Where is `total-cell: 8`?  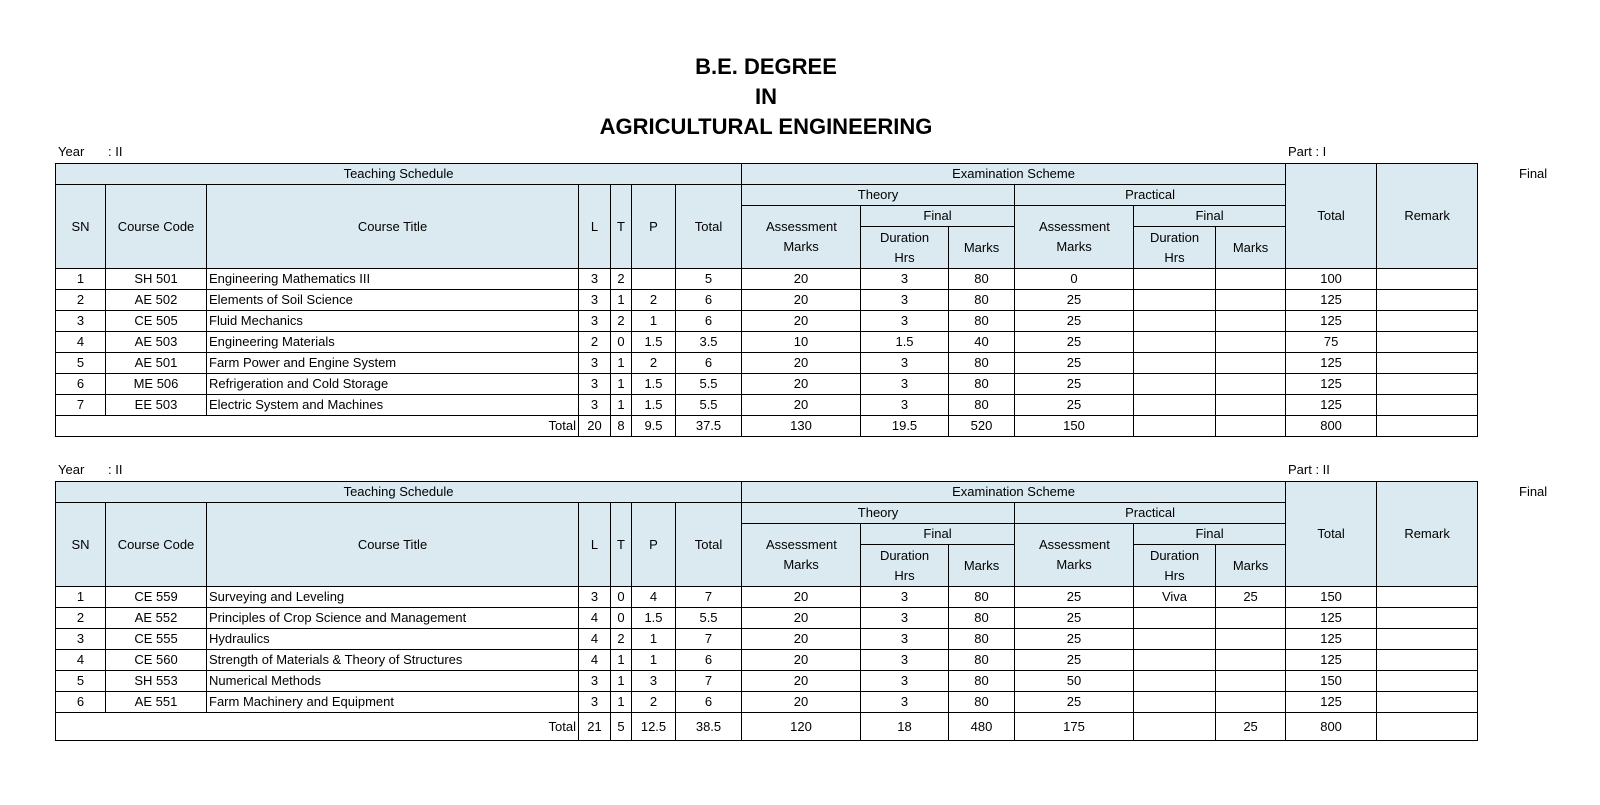
total-cell: 8 is located at coordinates (621, 426).